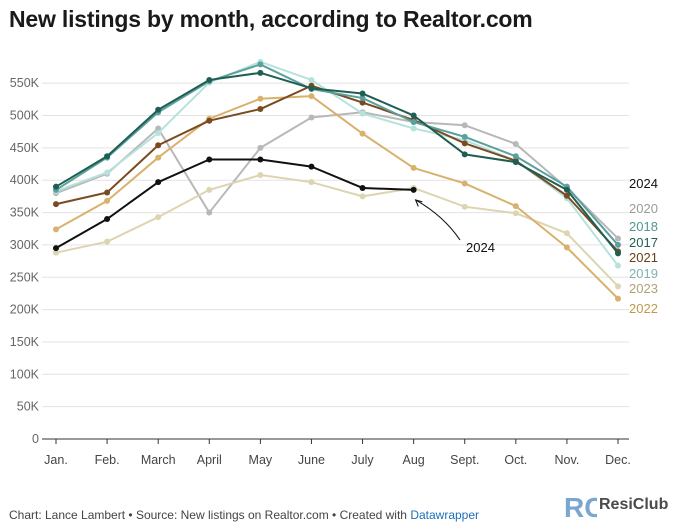 Image resolution: width=680 pixels, height=525 pixels. What do you see at coordinates (67, 515) in the screenshot?
I see `footer-chart-by: Chart: Lance Lambert` at bounding box center [67, 515].